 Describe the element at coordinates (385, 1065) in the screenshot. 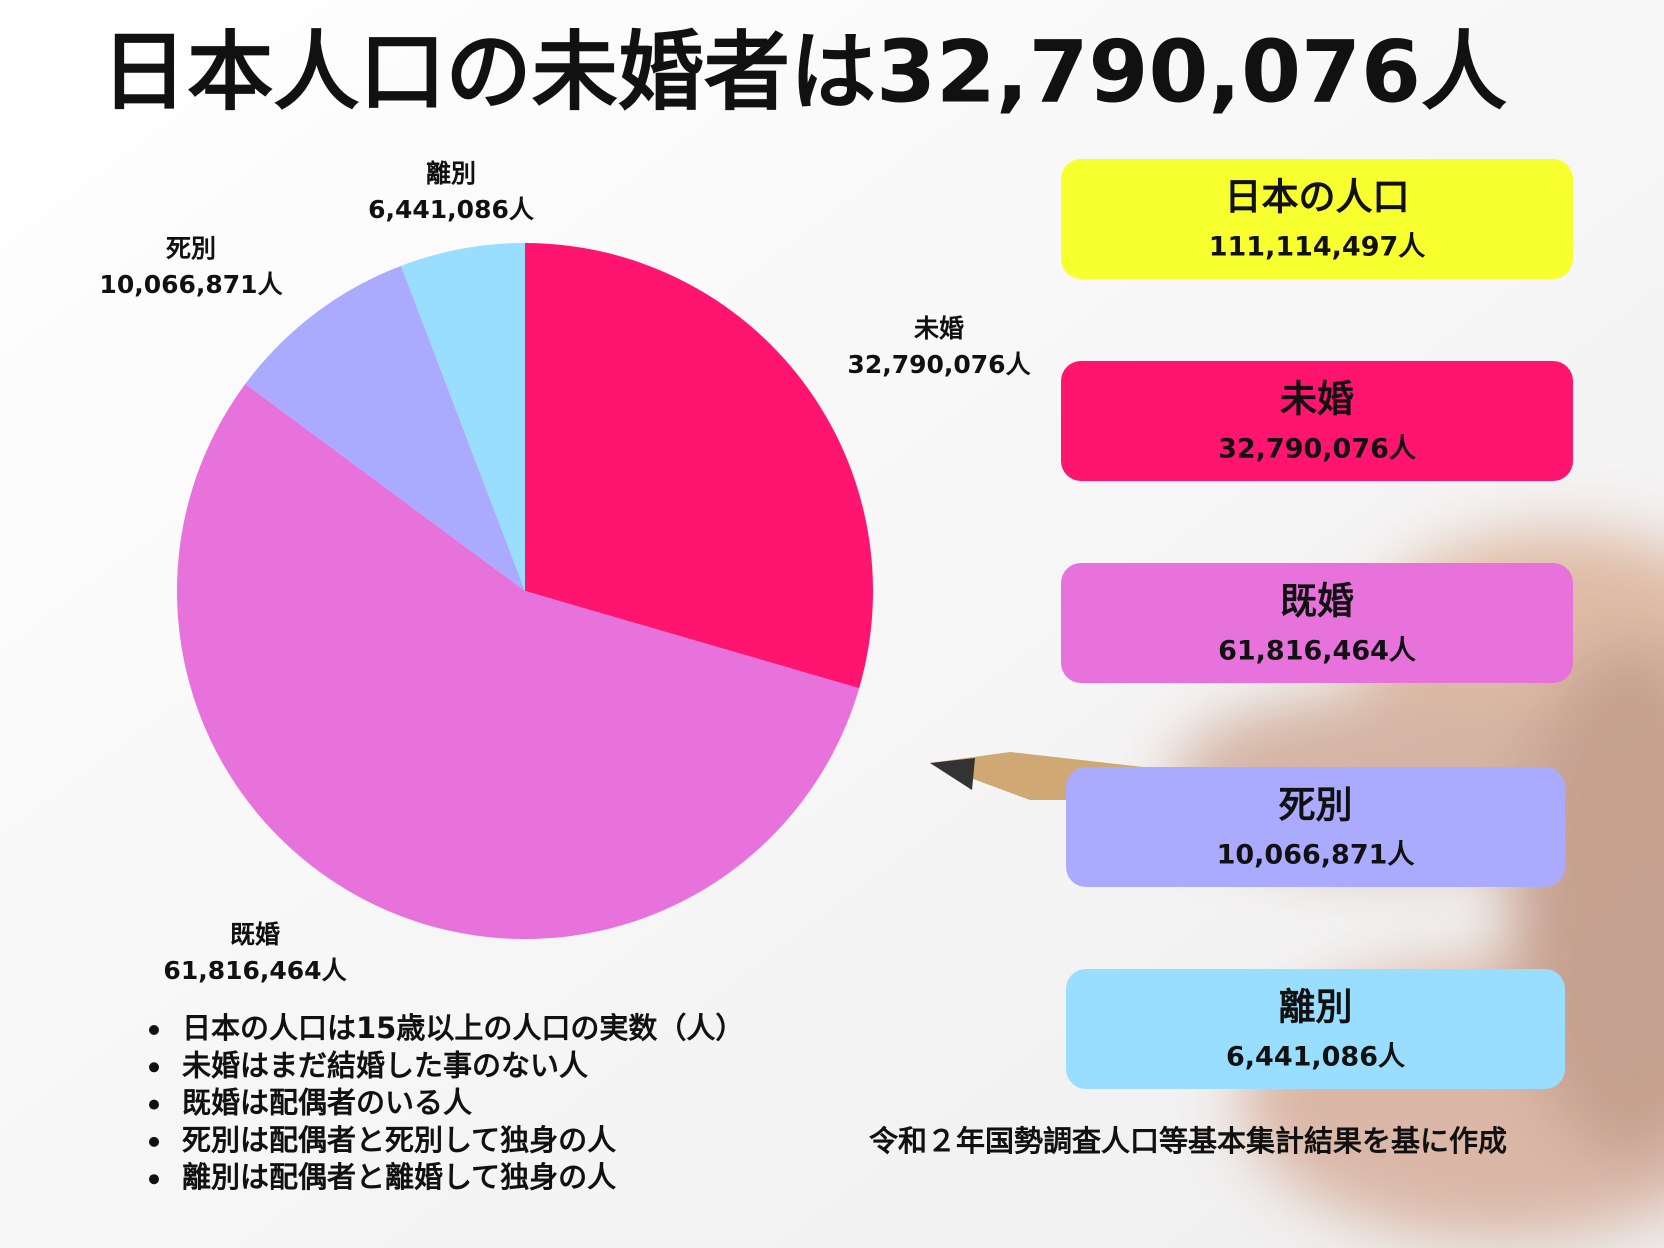

I see `note: 未婚はまだ結婚した事のない人` at that location.